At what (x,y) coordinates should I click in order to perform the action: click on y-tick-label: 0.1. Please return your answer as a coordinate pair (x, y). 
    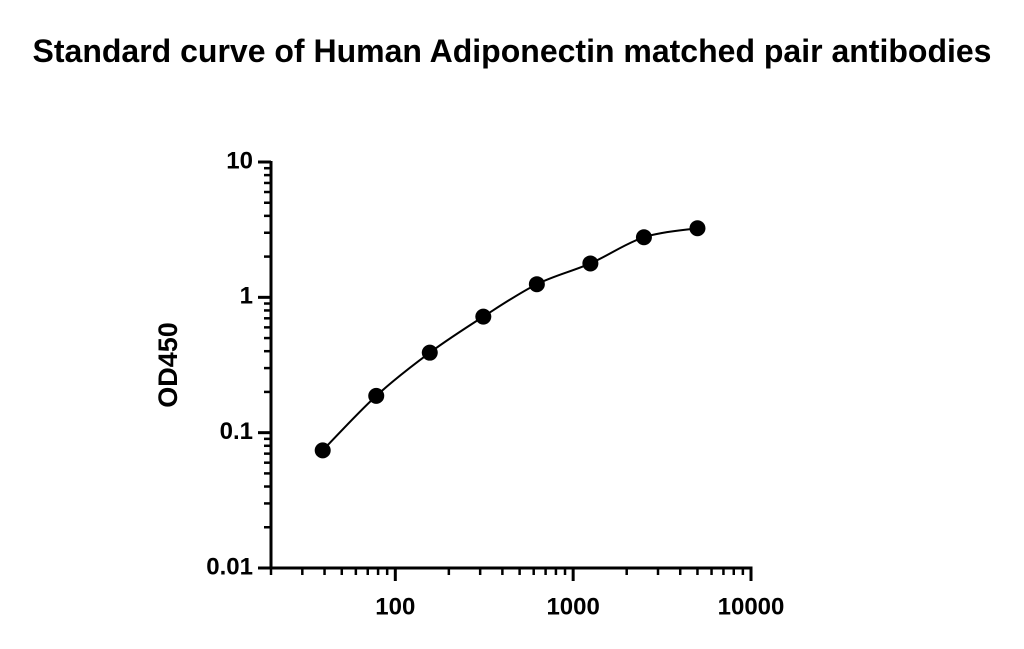
    Looking at the image, I should click on (236, 431).